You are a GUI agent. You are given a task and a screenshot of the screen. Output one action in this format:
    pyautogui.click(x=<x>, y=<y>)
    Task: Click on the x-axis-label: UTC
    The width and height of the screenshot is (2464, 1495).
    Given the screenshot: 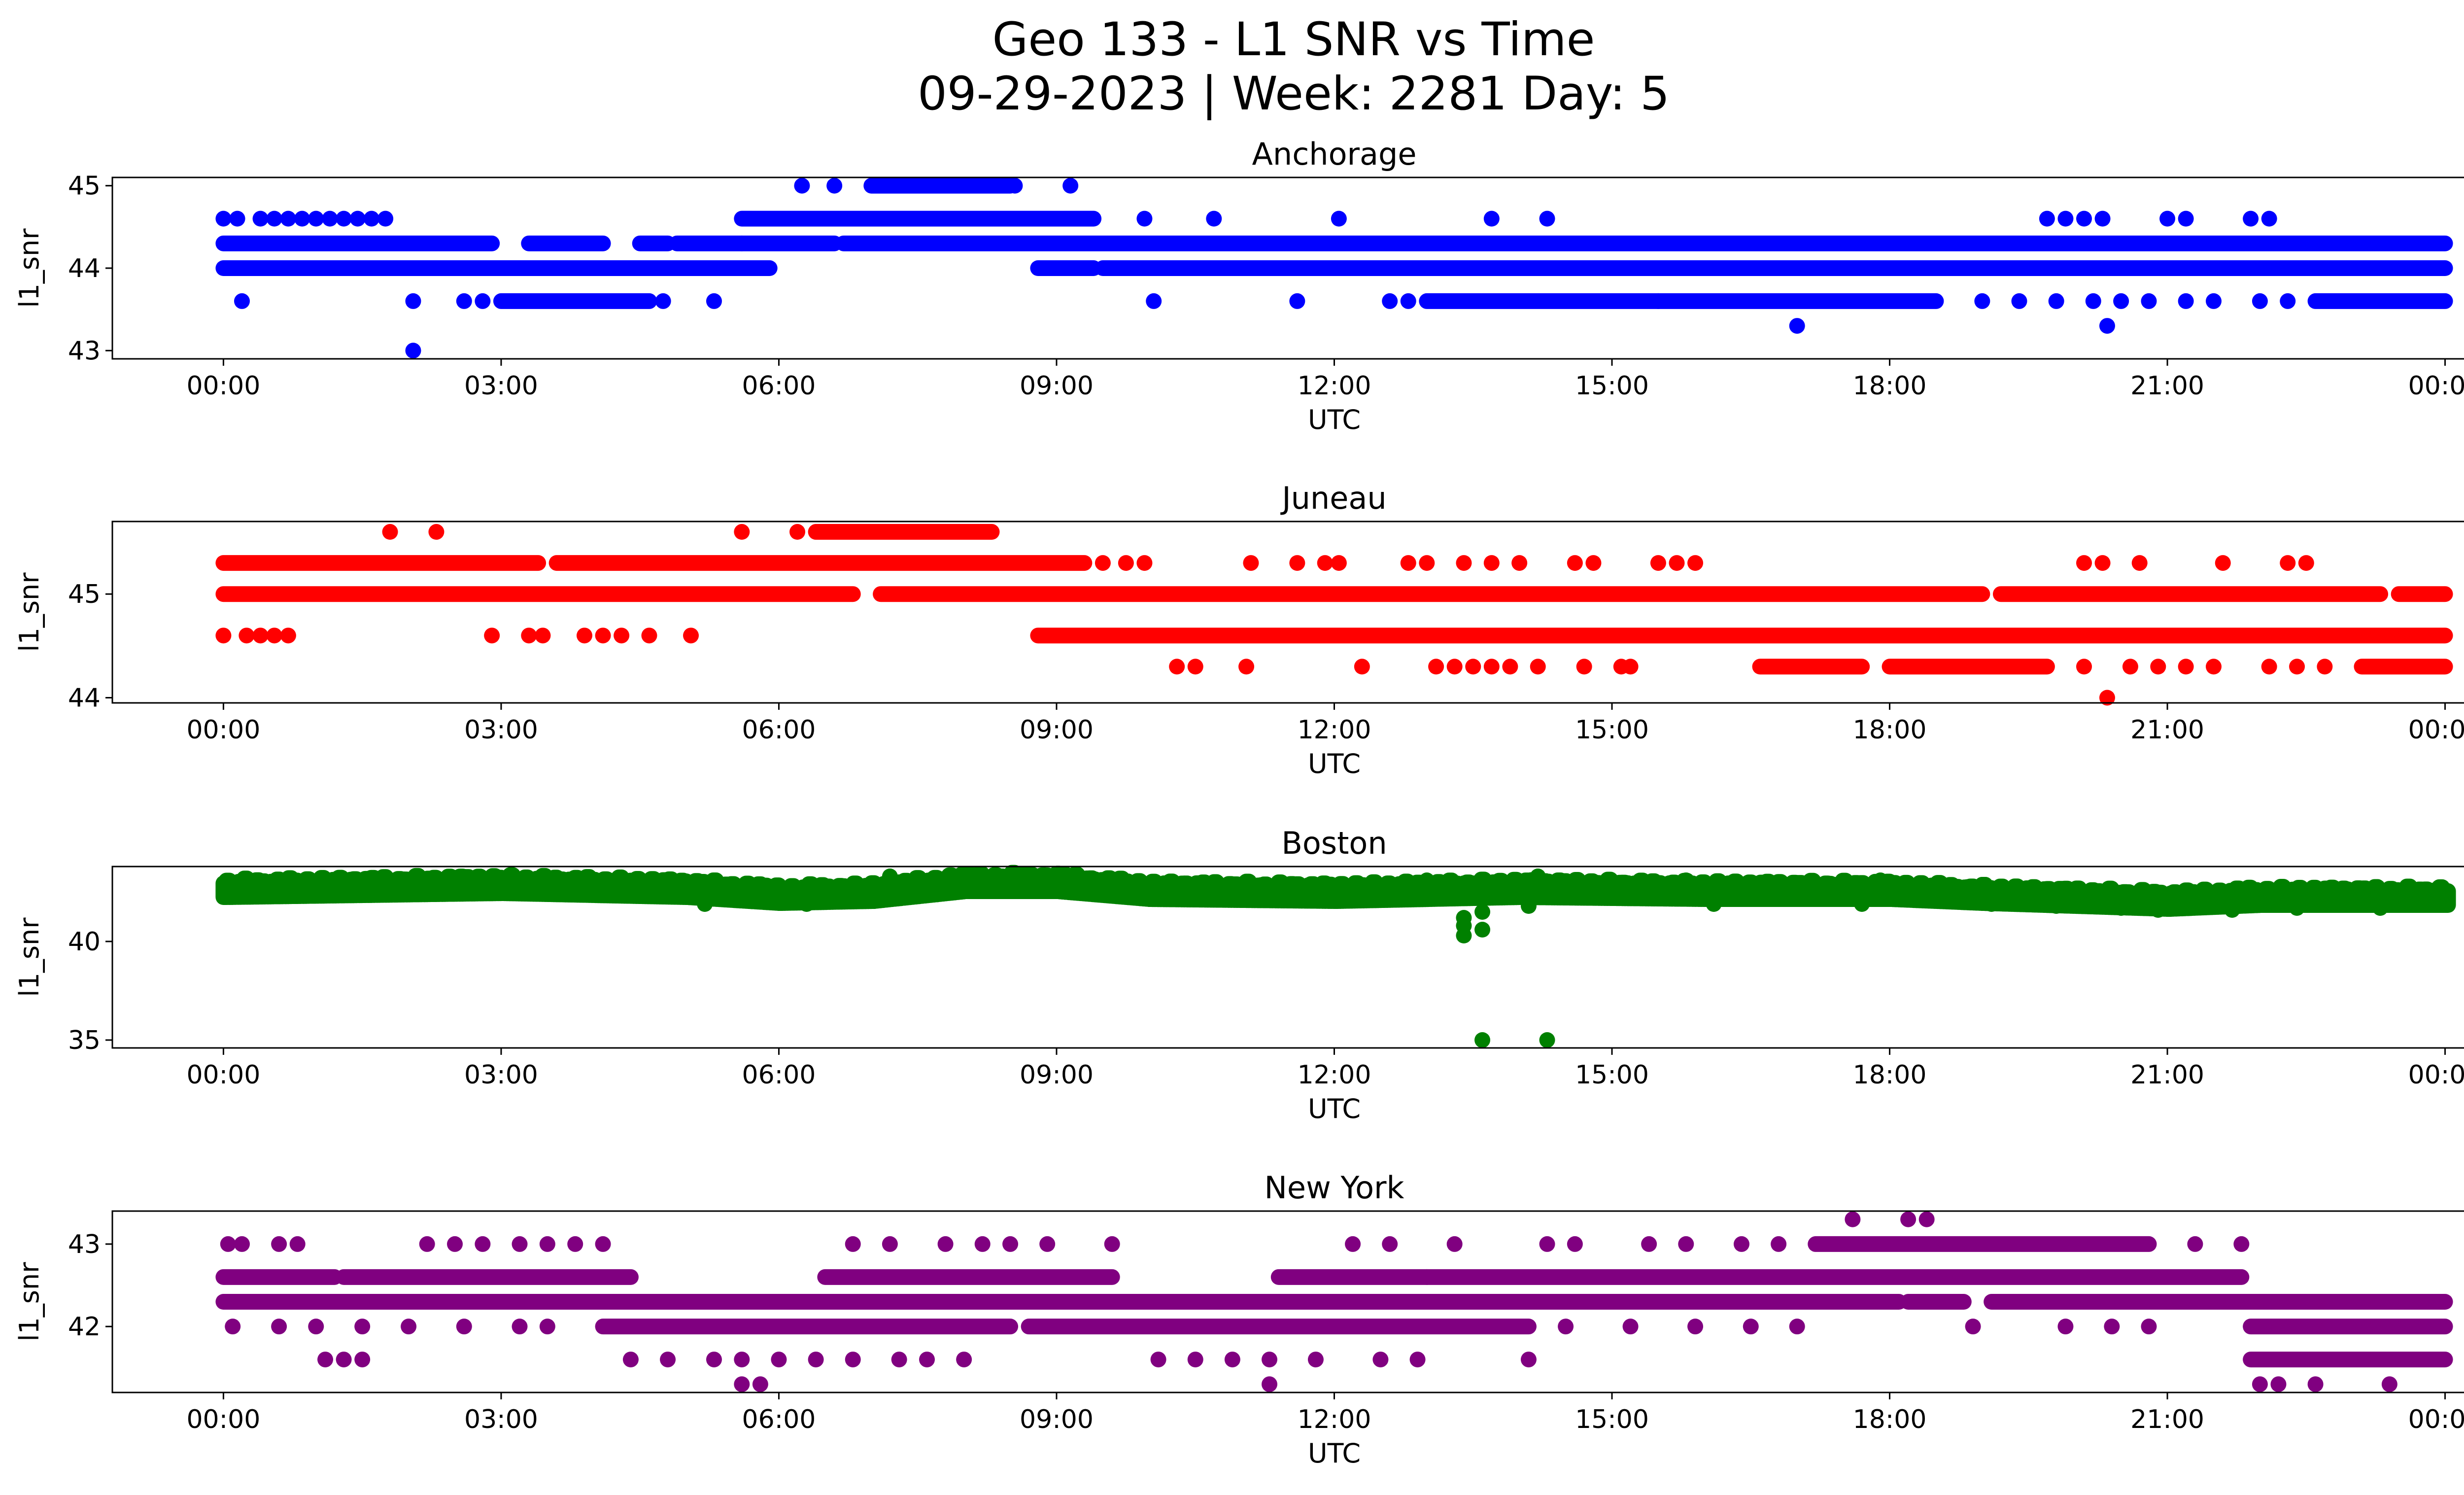 What is the action you would take?
    pyautogui.click(x=1334, y=1108)
    